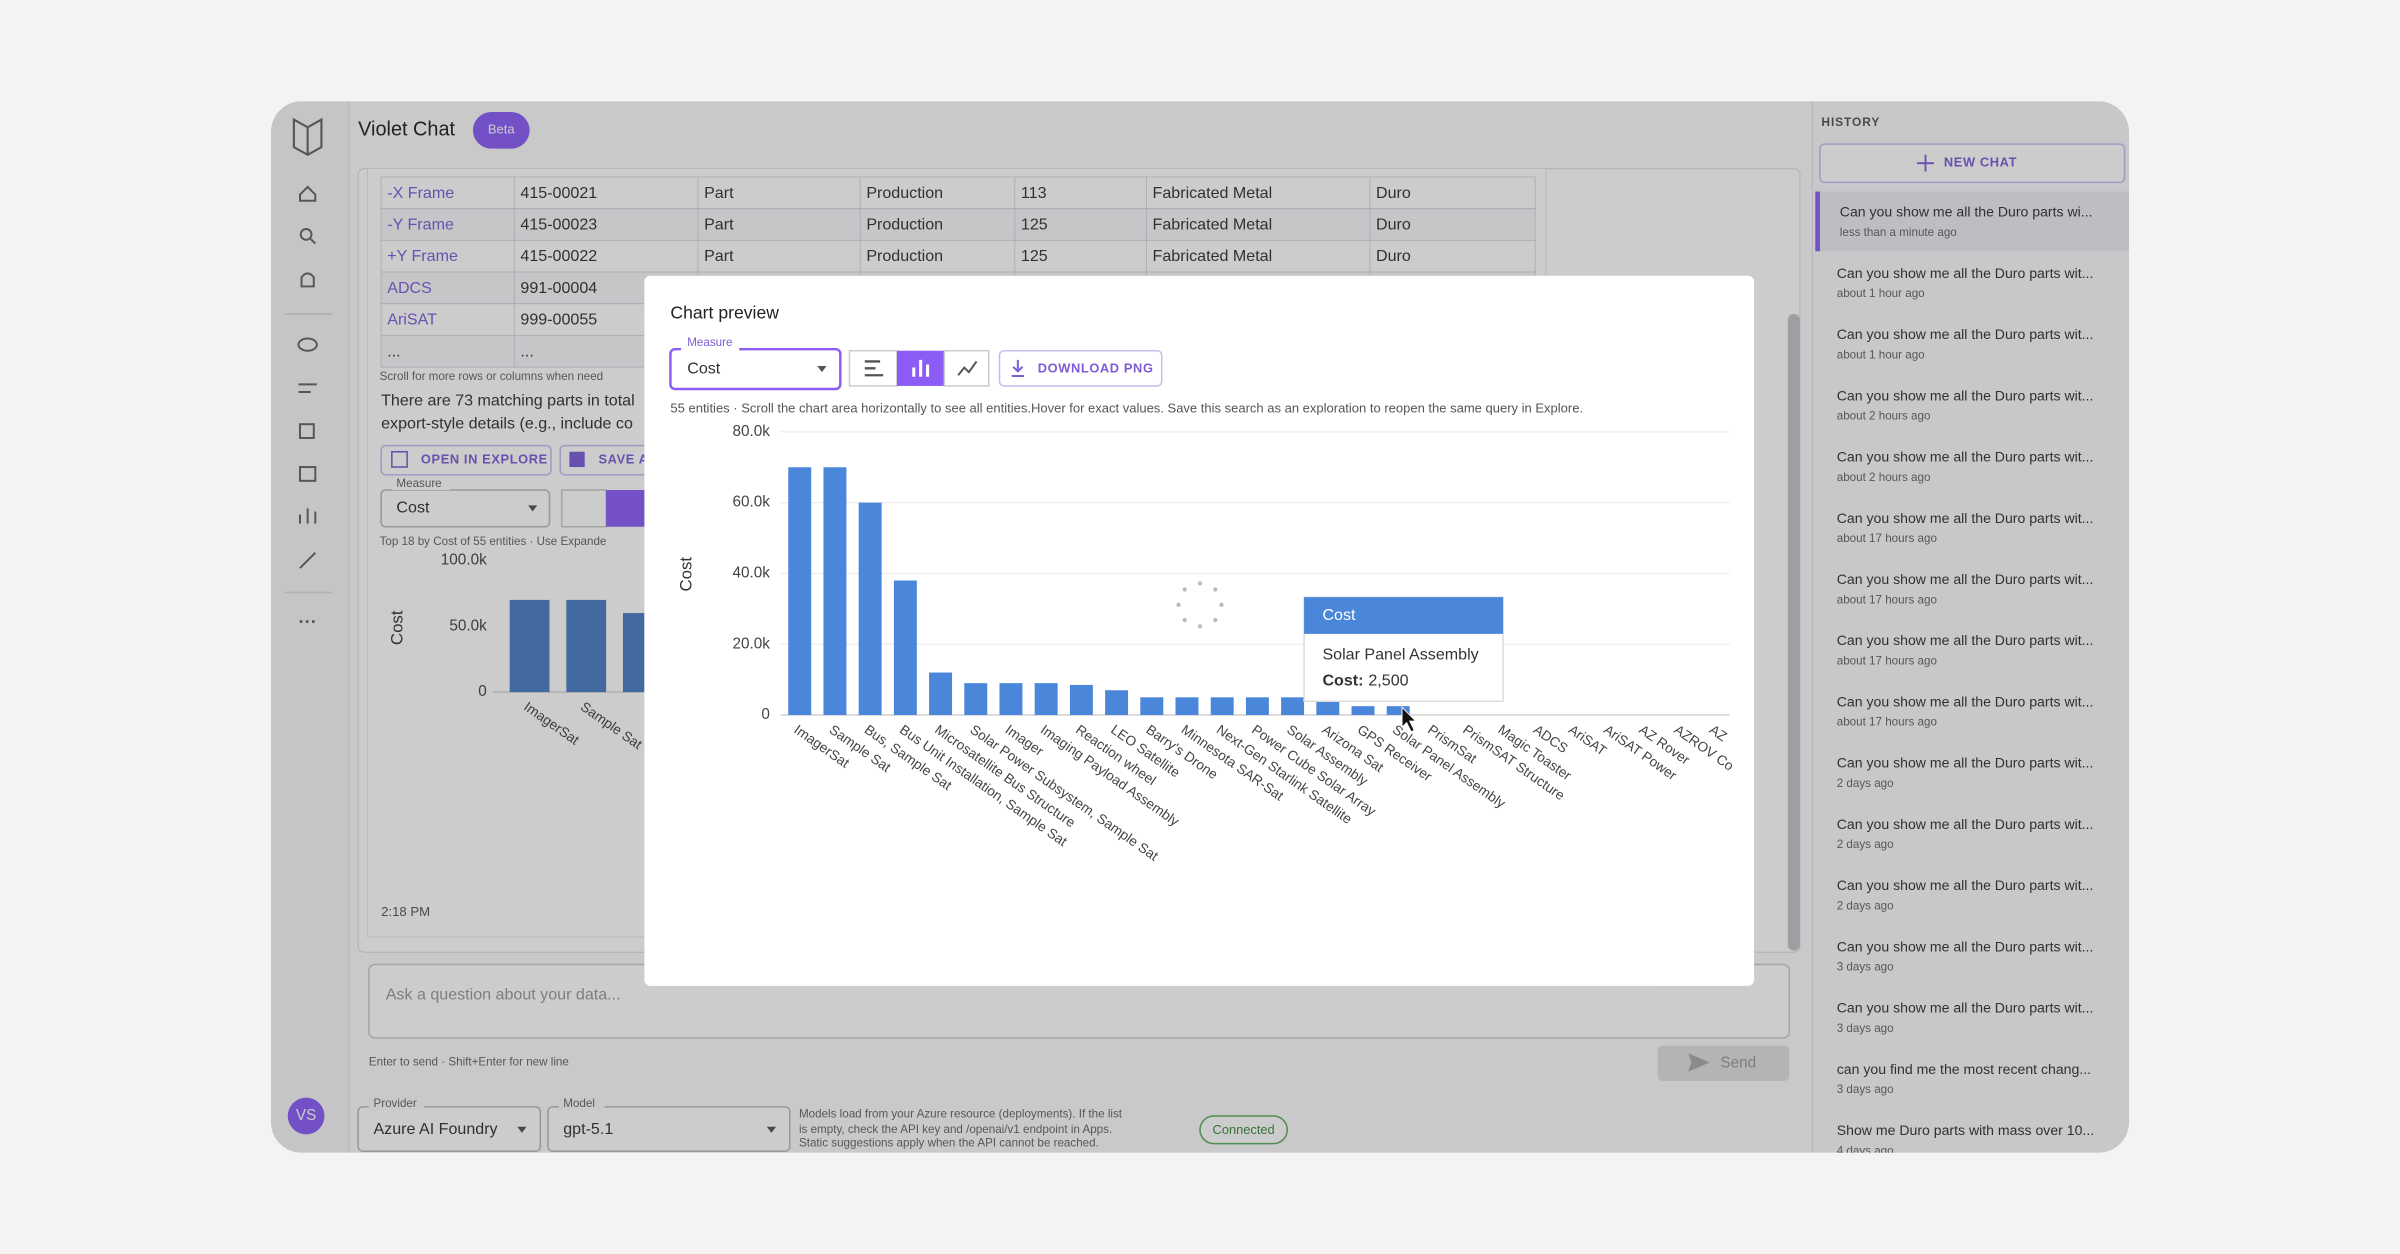 This screenshot has width=2400, height=1254. What do you see at coordinates (1738, 1062) in the screenshot?
I see `send-label: Send` at bounding box center [1738, 1062].